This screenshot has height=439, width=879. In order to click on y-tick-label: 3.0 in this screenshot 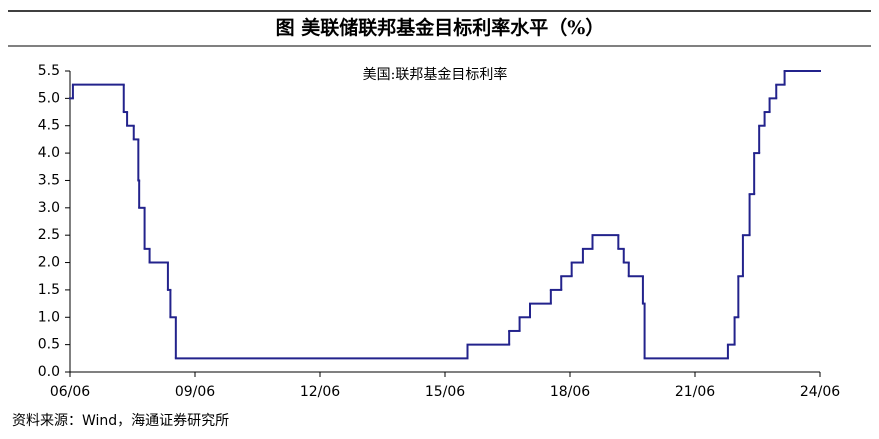, I will do `click(49, 208)`.